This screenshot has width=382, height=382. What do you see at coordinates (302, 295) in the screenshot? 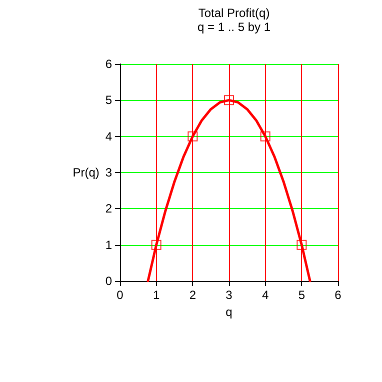
I see `x-tick-label: 5` at bounding box center [302, 295].